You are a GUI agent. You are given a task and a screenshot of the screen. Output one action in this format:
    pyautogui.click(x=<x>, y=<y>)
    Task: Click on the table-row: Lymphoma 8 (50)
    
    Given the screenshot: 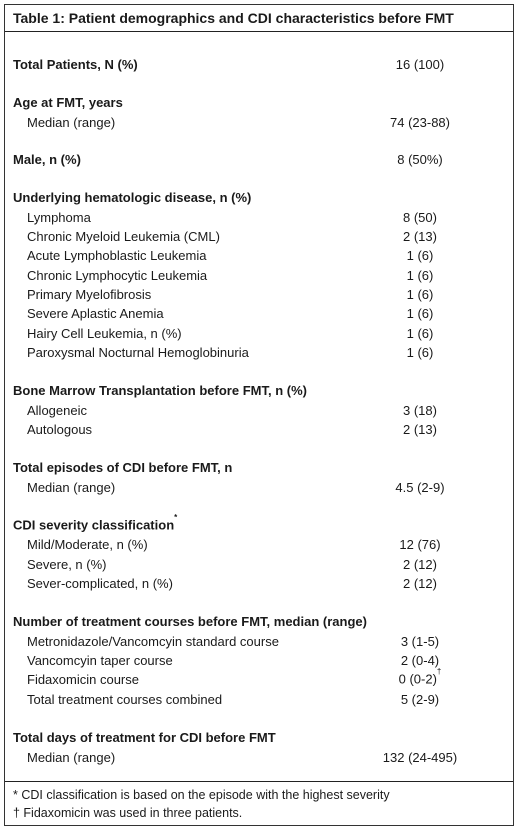 What is the action you would take?
    pyautogui.click(x=259, y=217)
    